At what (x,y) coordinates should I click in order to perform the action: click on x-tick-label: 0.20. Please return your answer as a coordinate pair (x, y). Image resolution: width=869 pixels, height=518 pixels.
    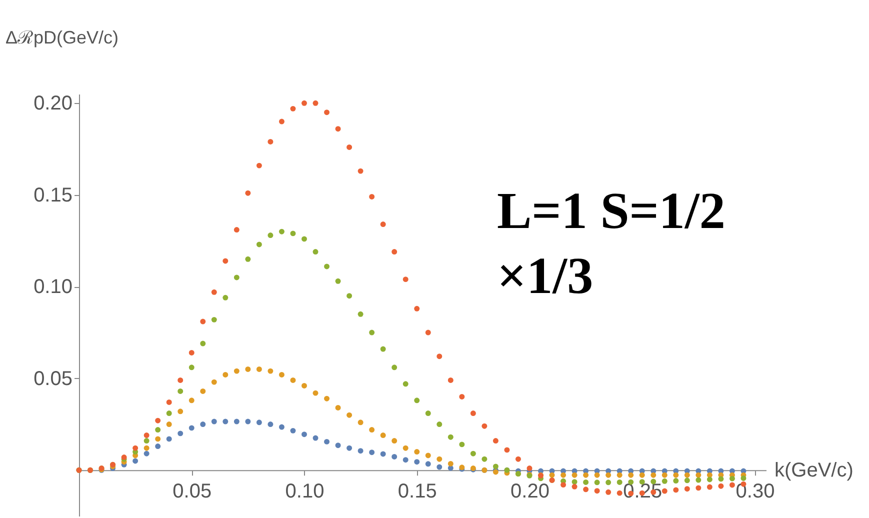
    Looking at the image, I should click on (530, 491).